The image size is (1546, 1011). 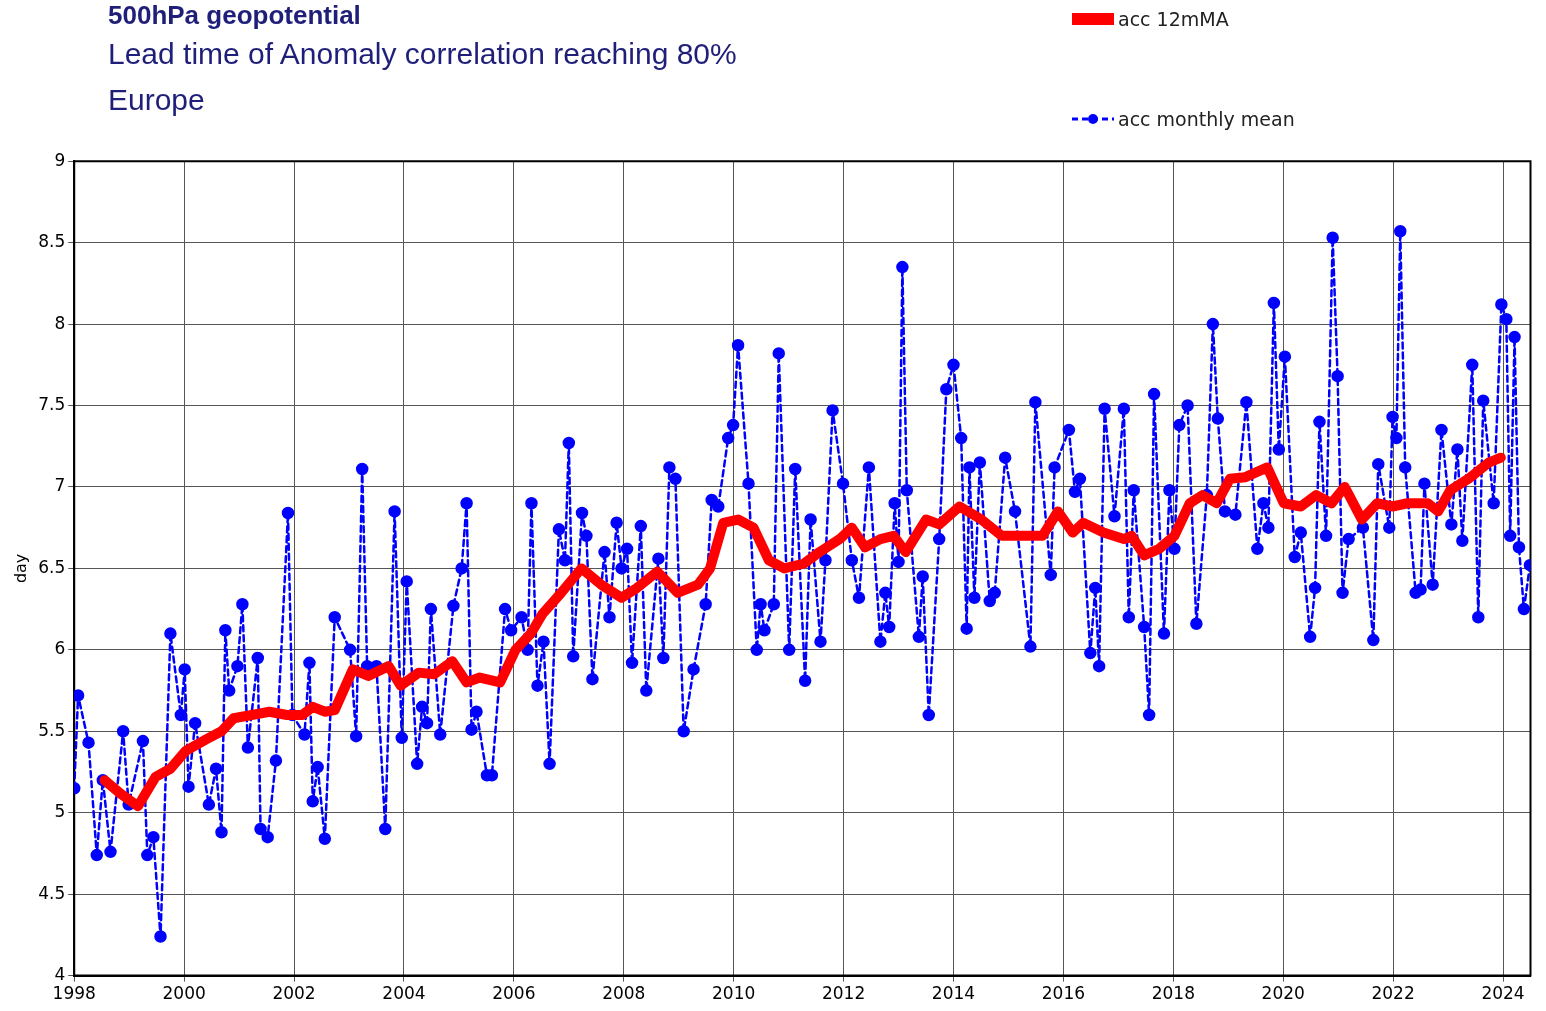 What do you see at coordinates (52, 892) in the screenshot?
I see `y-tick-label: 4.5` at bounding box center [52, 892].